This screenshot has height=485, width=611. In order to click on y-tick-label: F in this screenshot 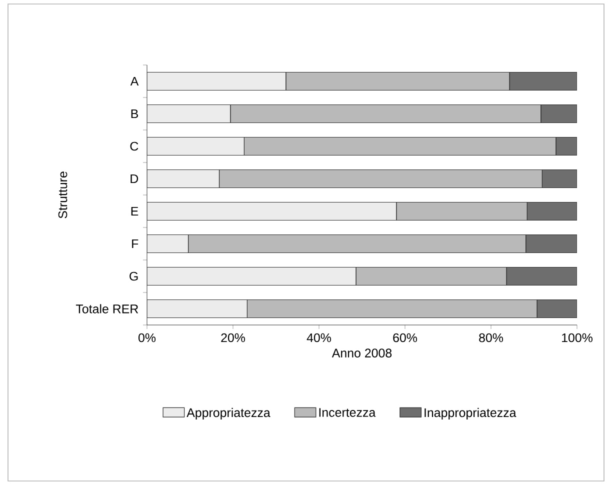, I will do `click(135, 243)`.